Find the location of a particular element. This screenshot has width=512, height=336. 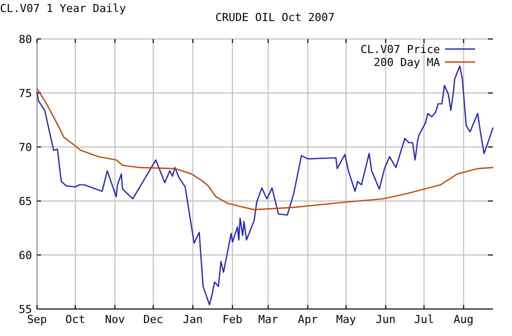

y-tick-label: 70 is located at coordinates (25, 147).